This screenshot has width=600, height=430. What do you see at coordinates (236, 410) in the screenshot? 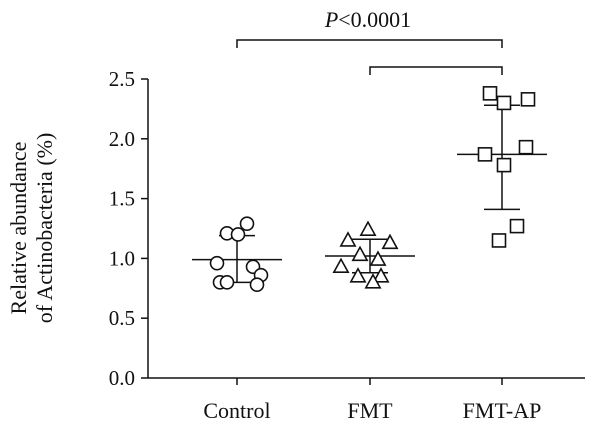
I see `x-tick-label: Control` at bounding box center [236, 410].